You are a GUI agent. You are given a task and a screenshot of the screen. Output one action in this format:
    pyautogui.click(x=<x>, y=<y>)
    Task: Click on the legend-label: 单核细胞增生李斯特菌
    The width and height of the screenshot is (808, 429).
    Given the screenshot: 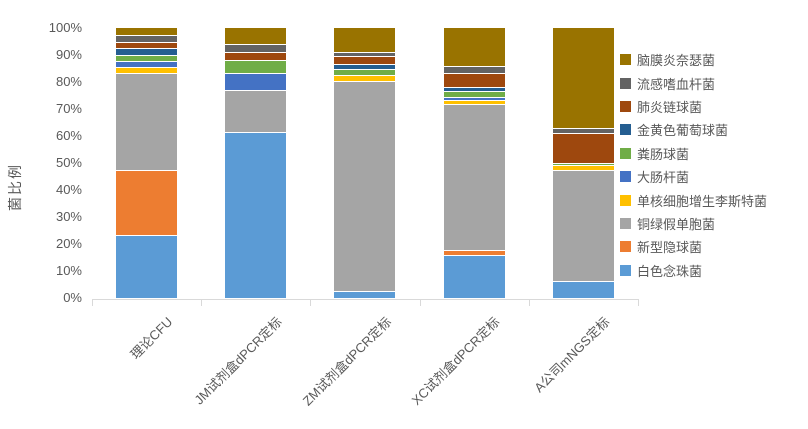 What is the action you would take?
    pyautogui.click(x=702, y=201)
    